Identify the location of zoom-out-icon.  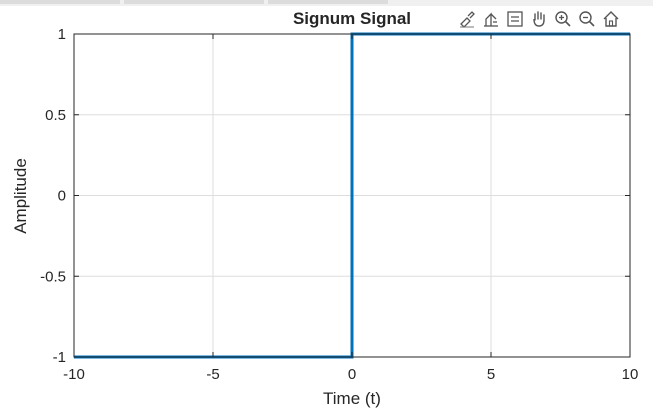
(587, 19).